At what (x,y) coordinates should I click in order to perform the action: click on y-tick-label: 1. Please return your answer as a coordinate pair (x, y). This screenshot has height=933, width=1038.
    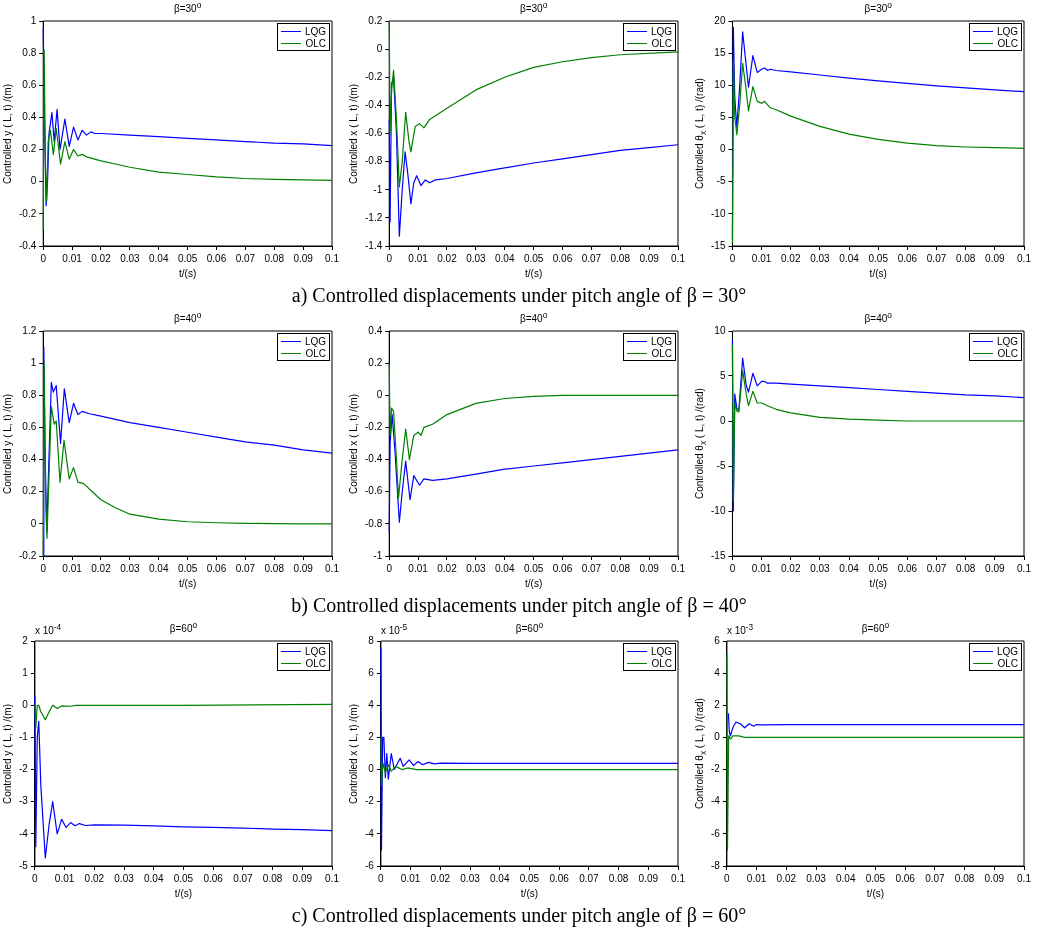
    Looking at the image, I should click on (33, 20).